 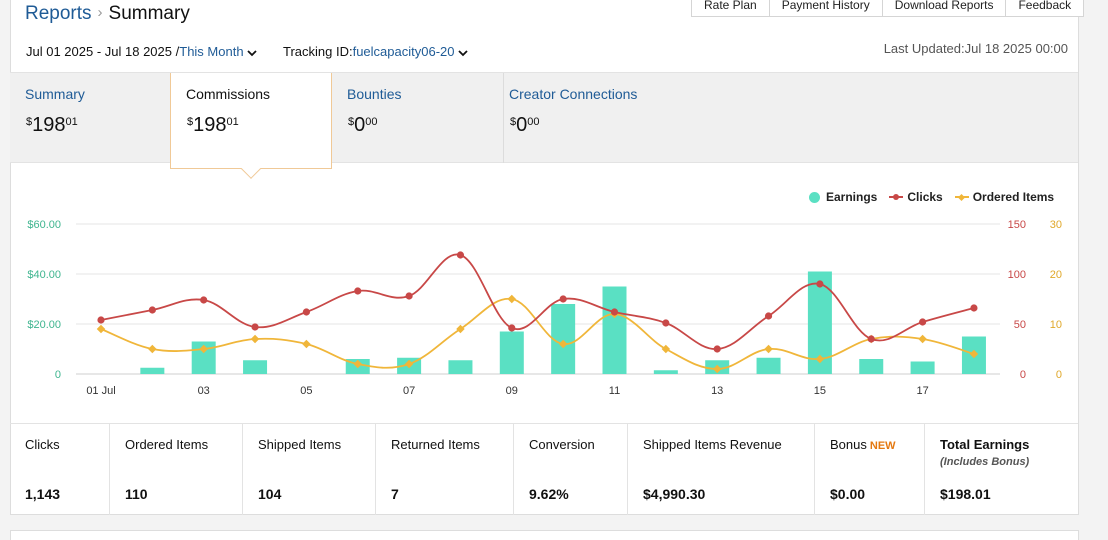 What do you see at coordinates (544, 535) in the screenshot?
I see `next-panel` at bounding box center [544, 535].